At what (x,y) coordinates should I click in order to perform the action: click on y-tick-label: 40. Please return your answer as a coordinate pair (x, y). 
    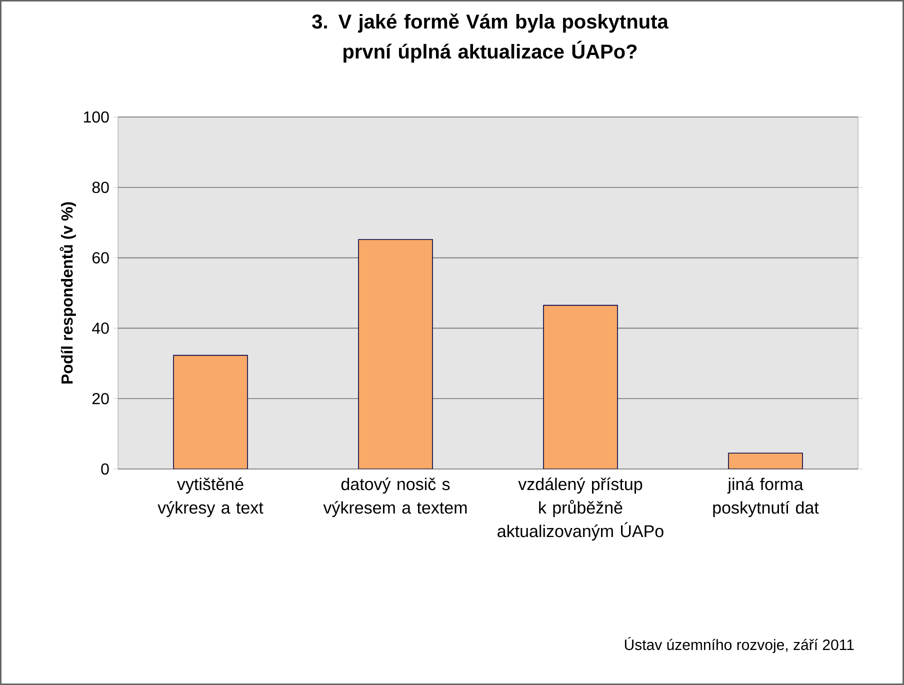
    Looking at the image, I should click on (100, 328).